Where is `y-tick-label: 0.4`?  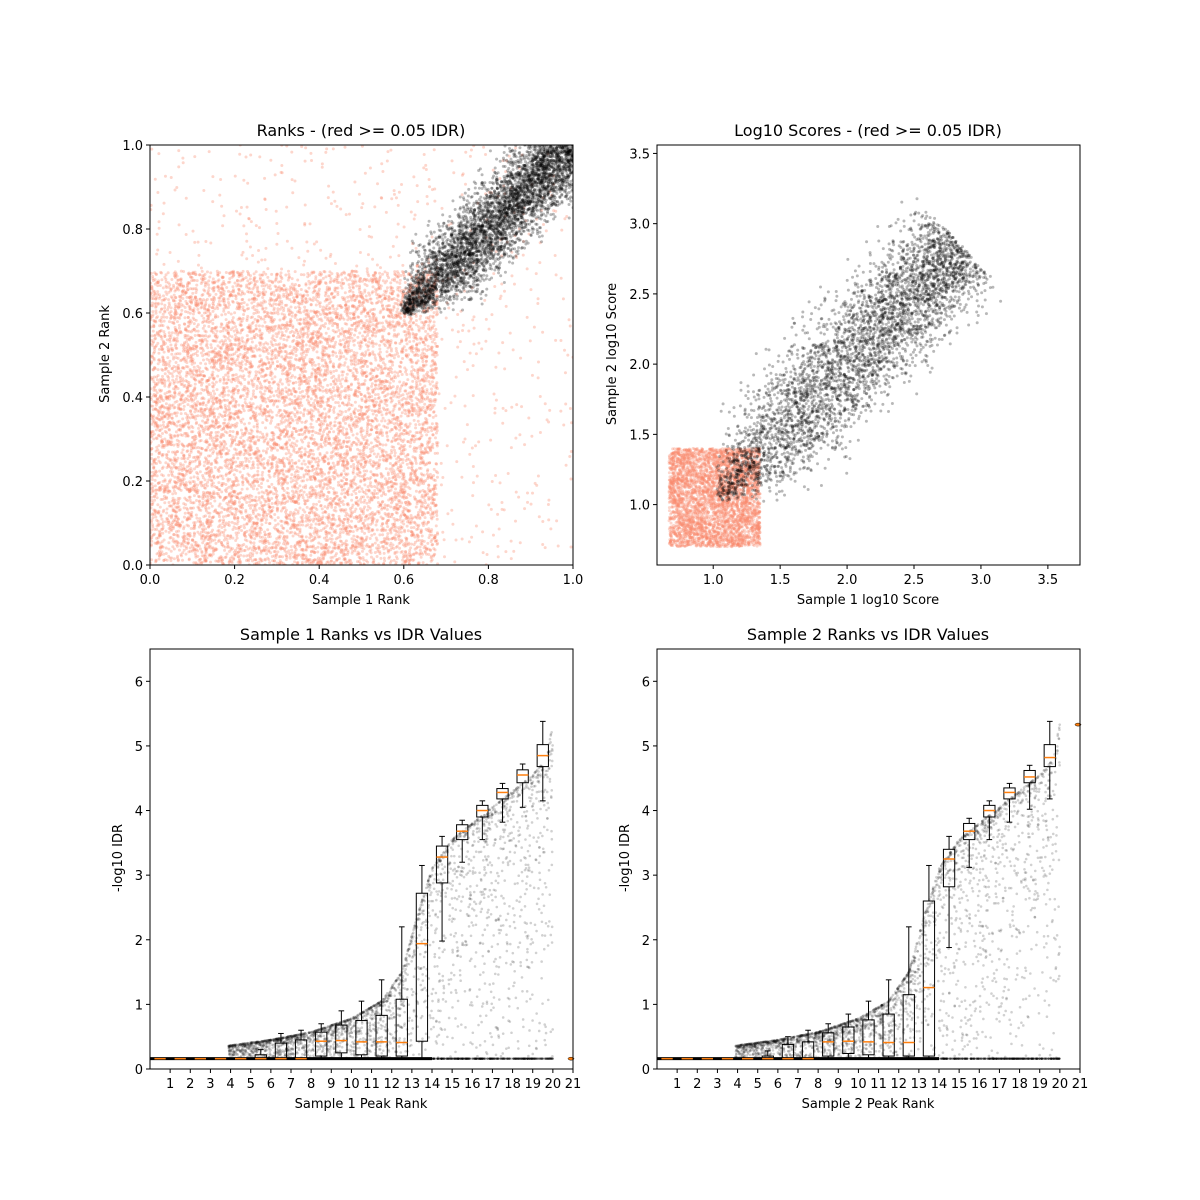
y-tick-label: 0.4 is located at coordinates (132, 398).